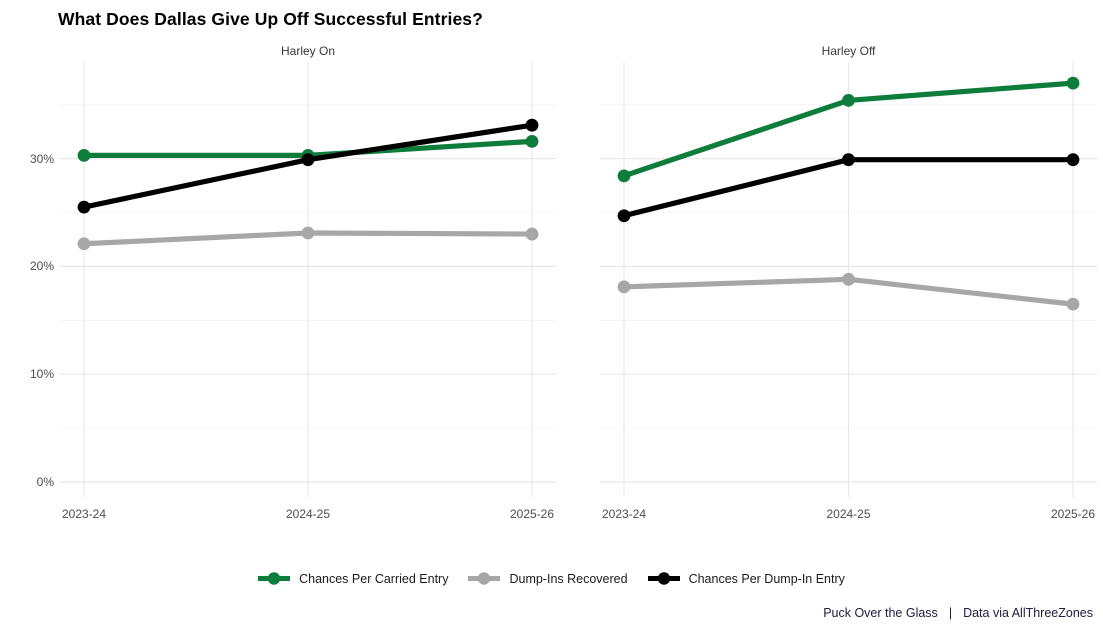  I want to click on legend-item-label: Dump-Ins Recovered, so click(568, 578).